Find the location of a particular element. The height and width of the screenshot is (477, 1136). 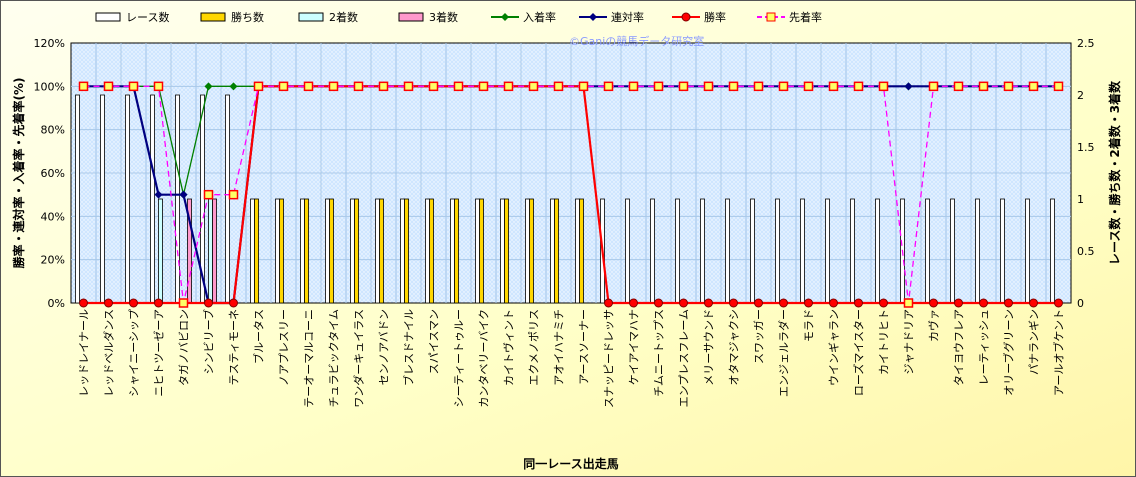

category-label: アオイハナミチ is located at coordinates (559, 347).